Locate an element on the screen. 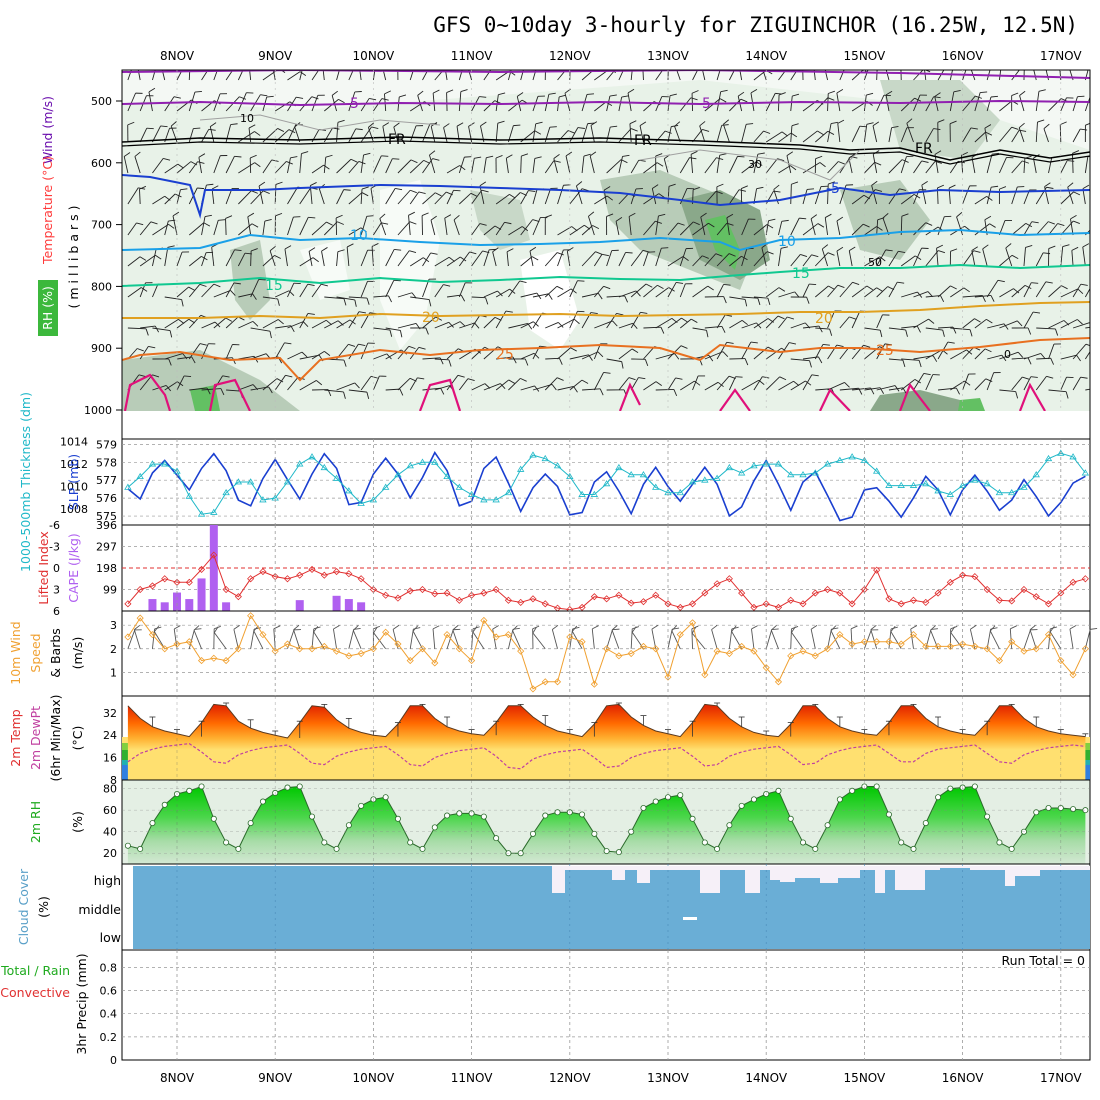 Image resolution: width=1100 pixels, height=1100 pixels. date-label-top: 11NOV is located at coordinates (472, 56).